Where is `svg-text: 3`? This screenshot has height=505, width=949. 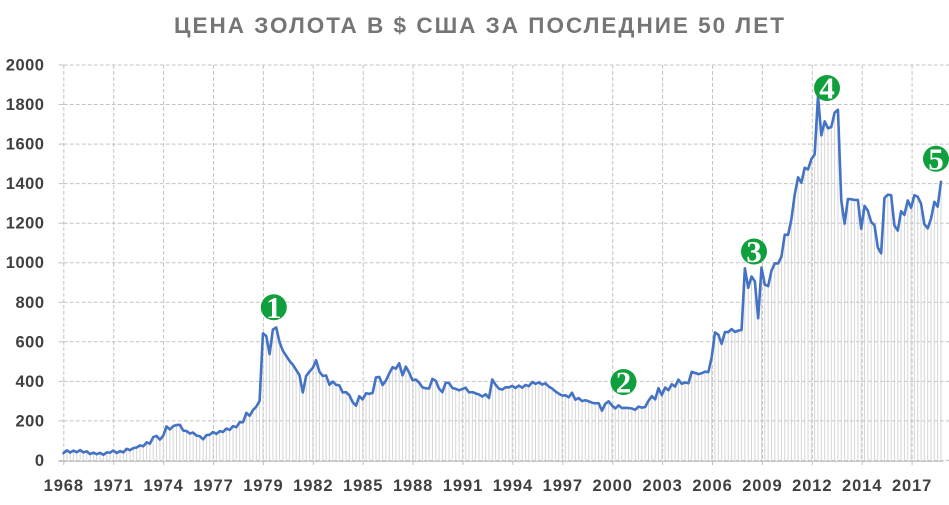 svg-text: 3 is located at coordinates (754, 251).